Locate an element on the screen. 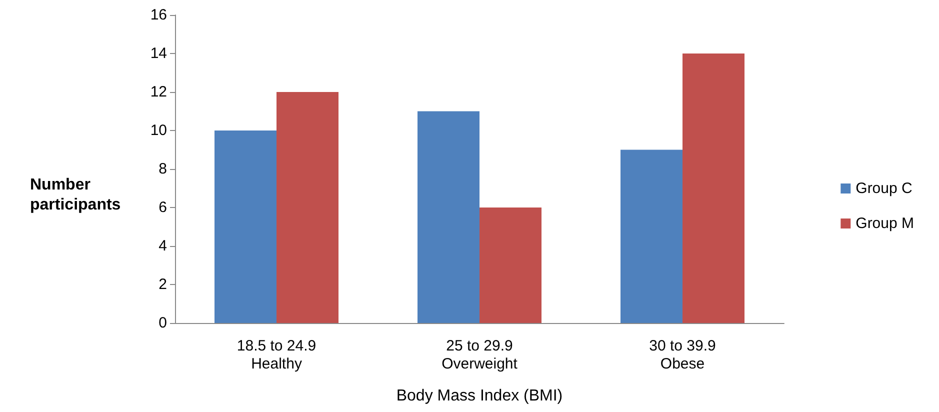  legend-label: Group M is located at coordinates (885, 223).